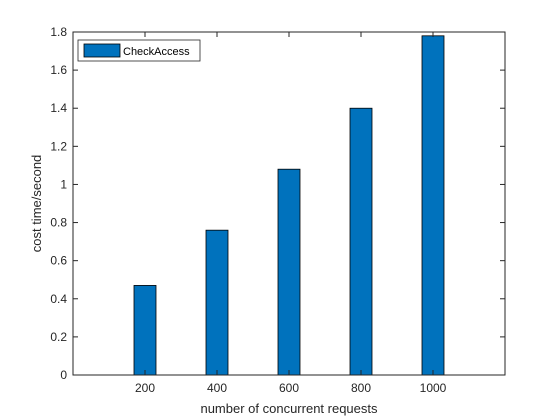 The image size is (560, 420). What do you see at coordinates (63, 184) in the screenshot?
I see `y-tick-label: 1` at bounding box center [63, 184].